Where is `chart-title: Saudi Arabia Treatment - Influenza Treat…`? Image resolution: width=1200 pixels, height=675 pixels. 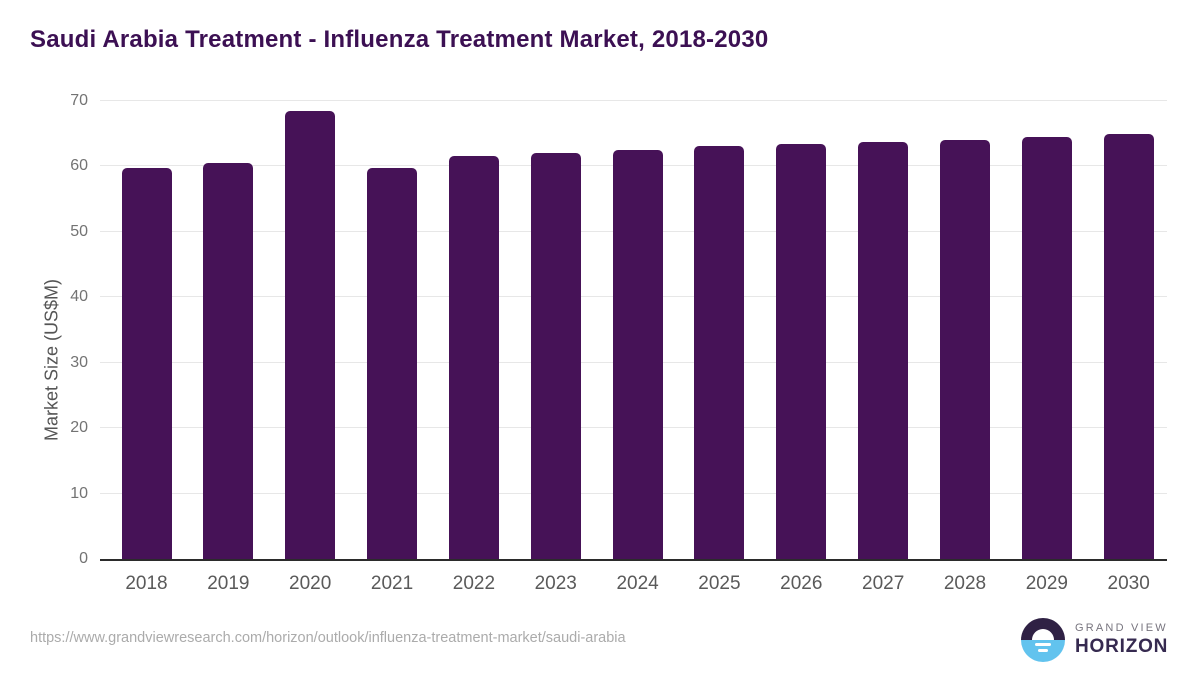 chart-title: Saudi Arabia Treatment - Influenza Treat… is located at coordinates (399, 39).